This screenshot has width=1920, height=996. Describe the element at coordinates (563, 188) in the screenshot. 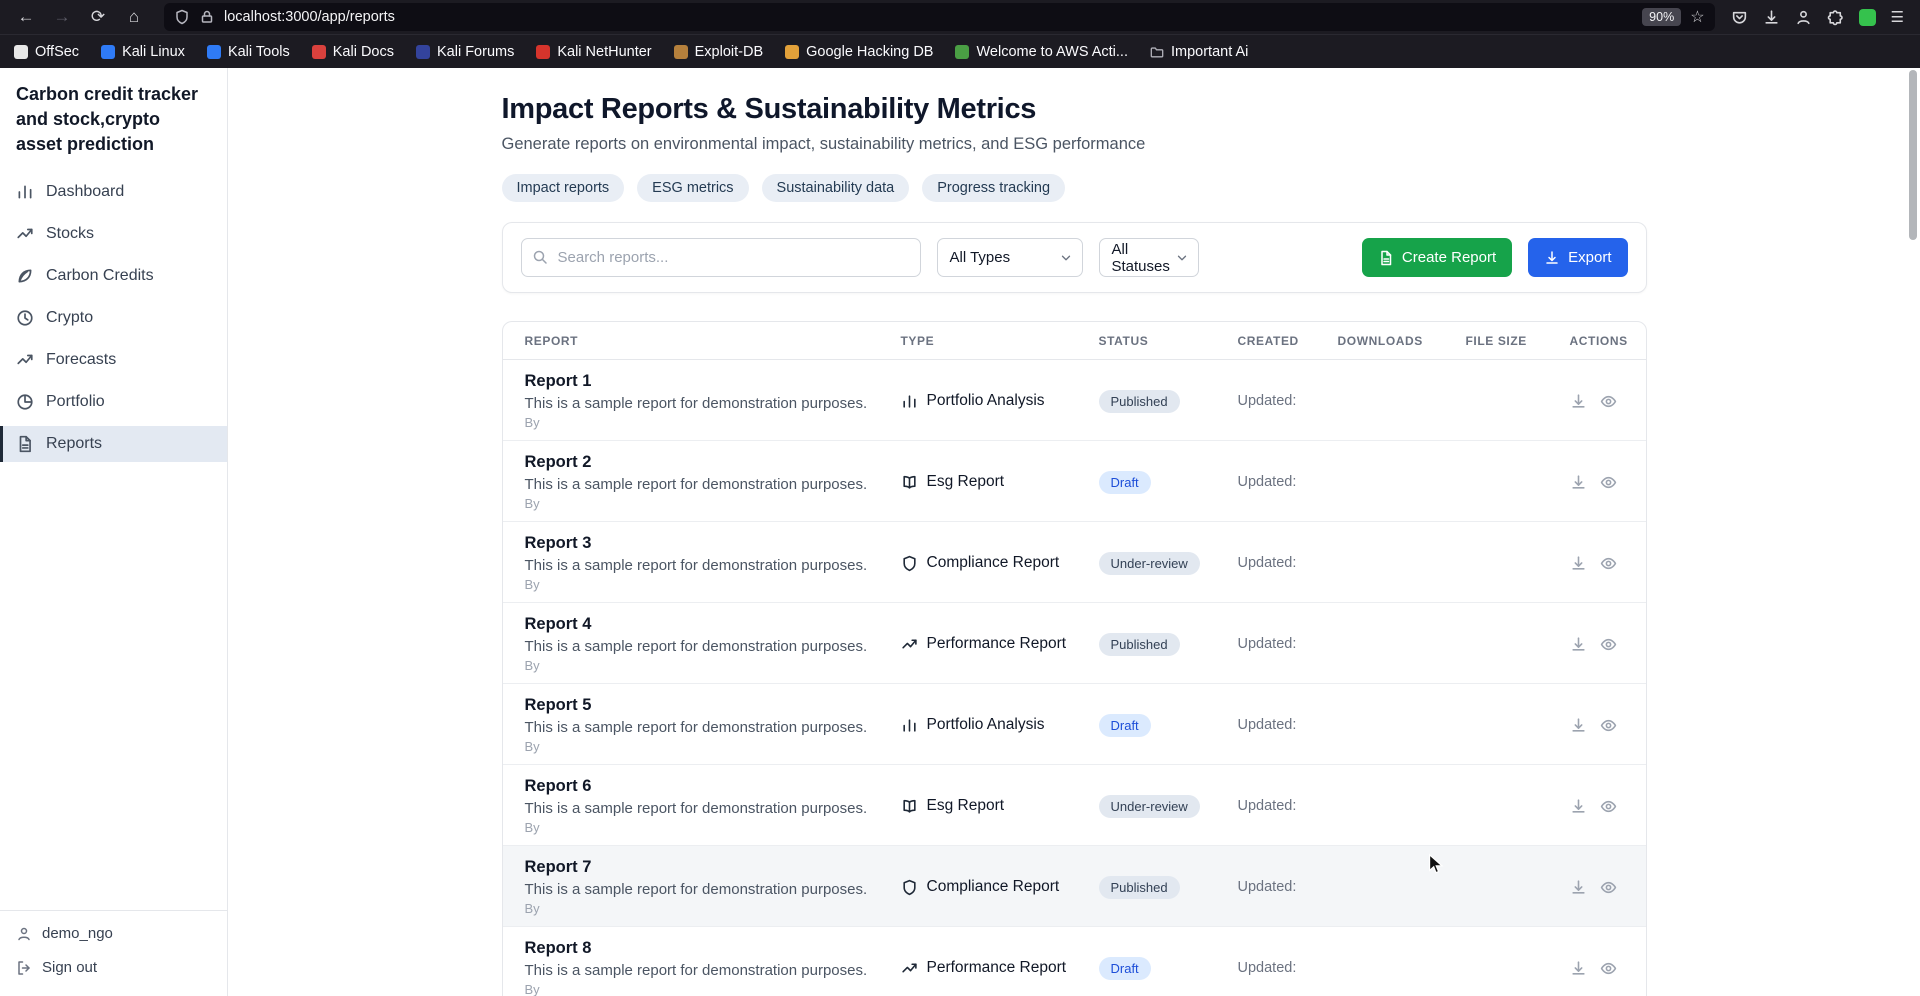

I see `tag-pill: Impact reports` at that location.